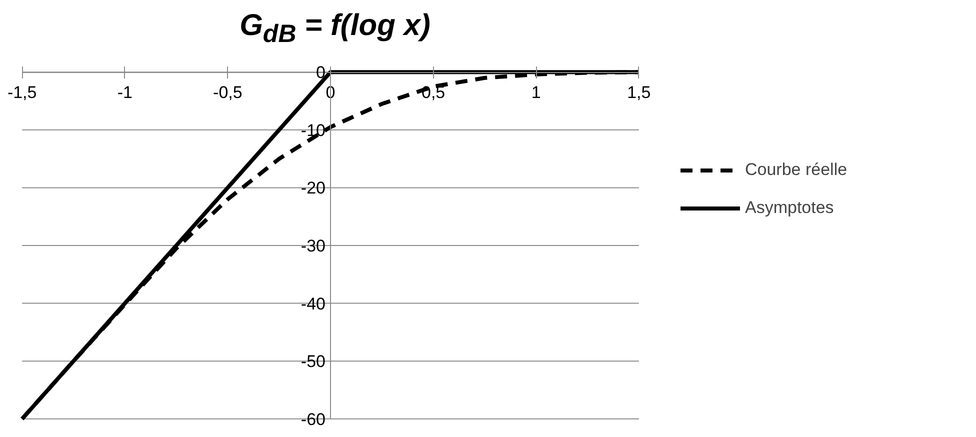  Describe the element at coordinates (124, 92) in the screenshot. I see `x-tick-label: -1` at that location.